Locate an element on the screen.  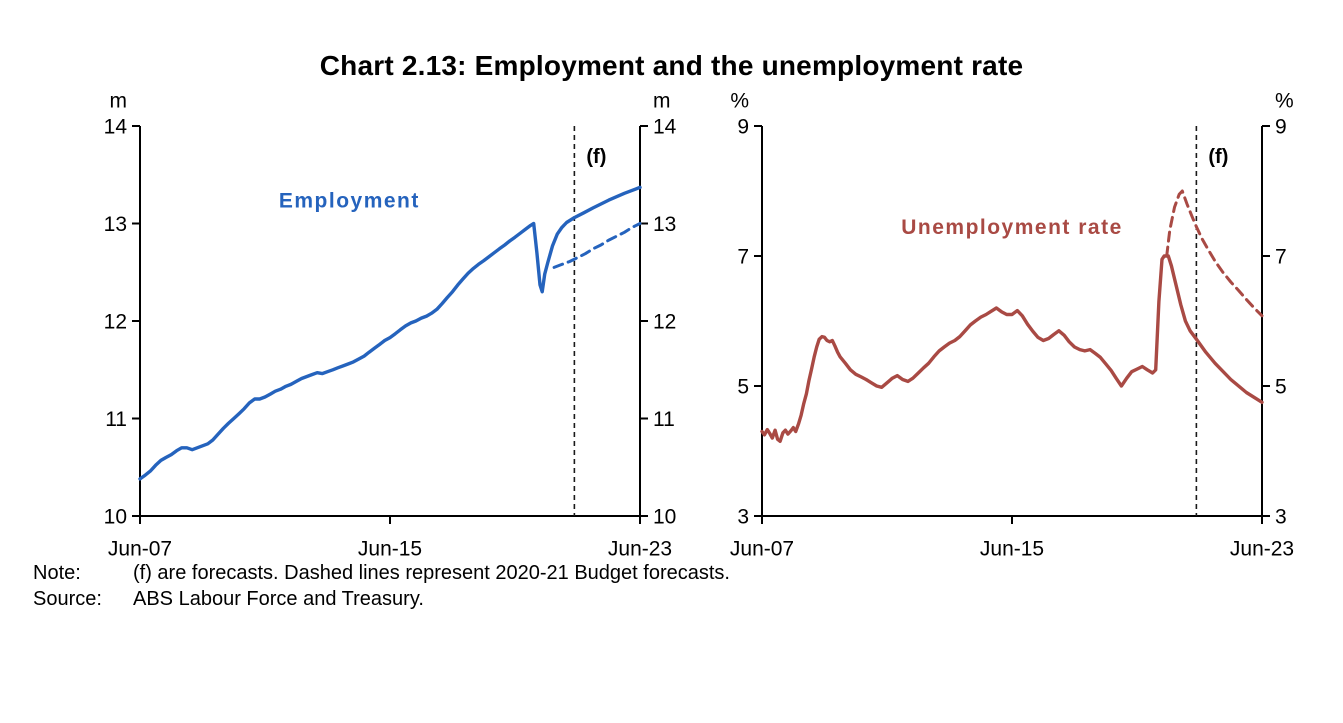
y-tick-label-right: 13 is located at coordinates (664, 224).